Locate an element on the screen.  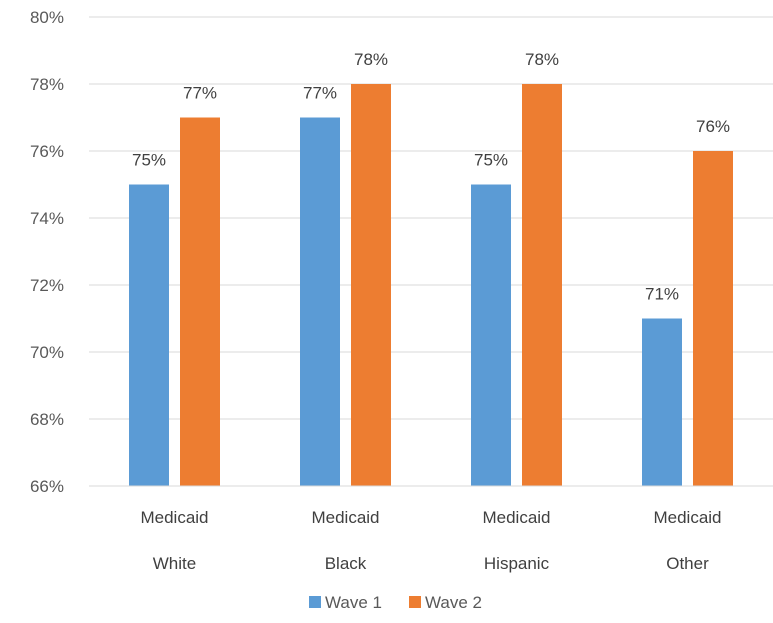
y-tick-label: 80% is located at coordinates (47, 17).